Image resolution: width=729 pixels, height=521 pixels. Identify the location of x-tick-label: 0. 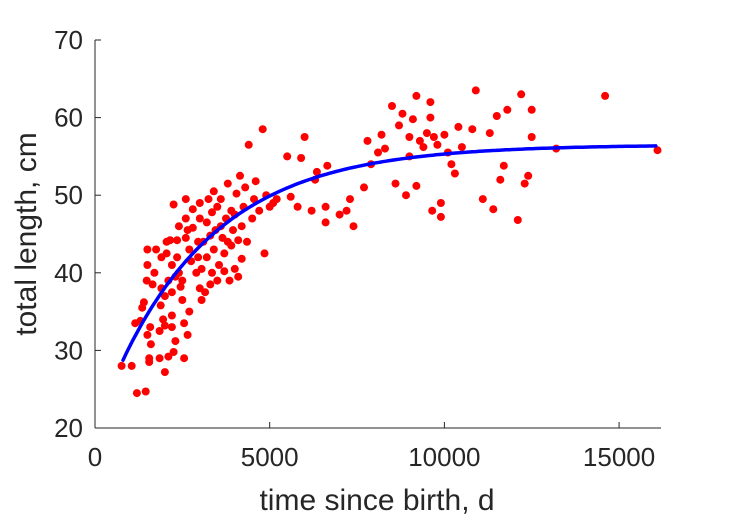
(95, 457).